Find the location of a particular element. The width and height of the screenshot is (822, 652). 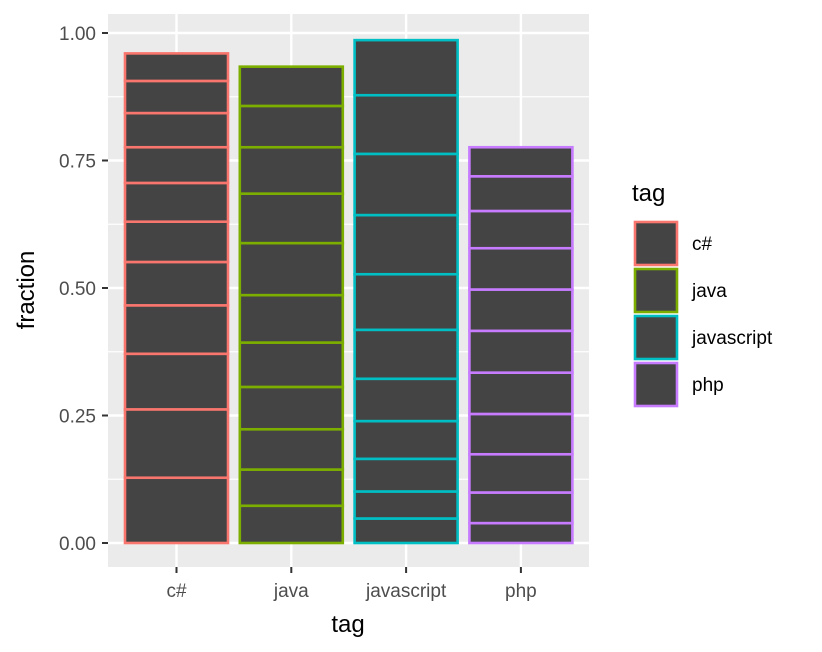

y-axis-title: fraction is located at coordinates (26, 290).